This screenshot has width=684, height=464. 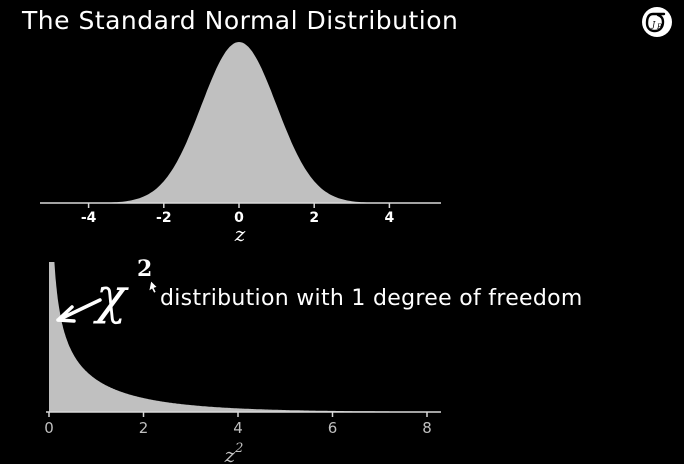 I want to click on chi-symbol: χ, so click(x=111, y=296).